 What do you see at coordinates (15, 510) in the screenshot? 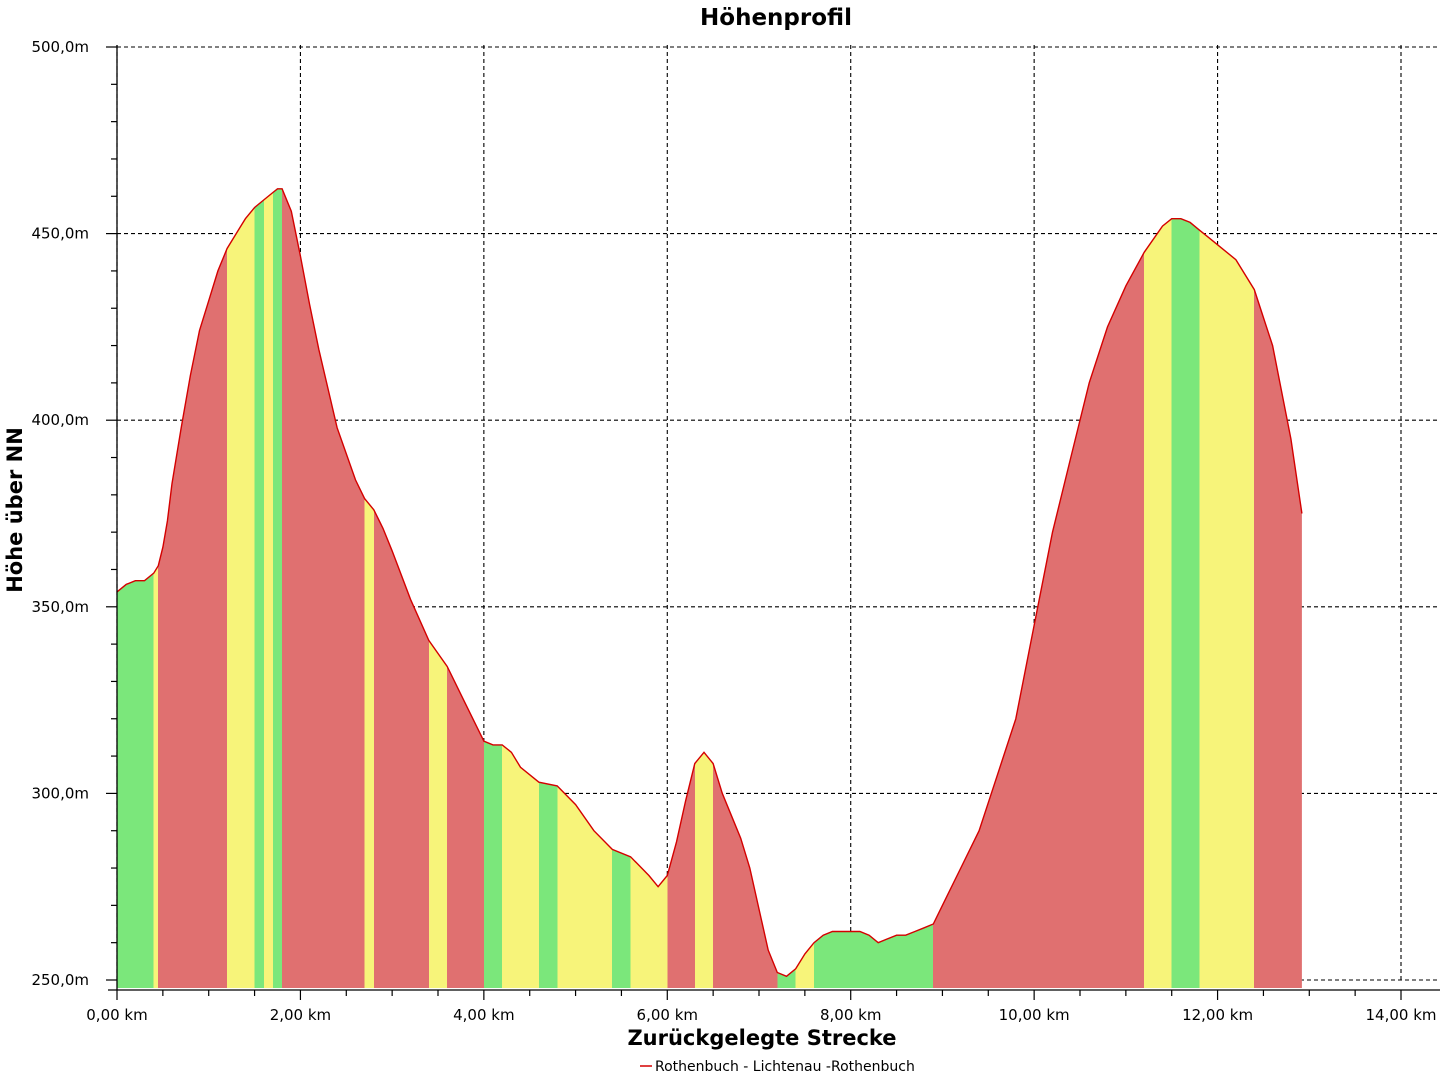
I see `y-axis-title: Höhe über NN` at bounding box center [15, 510].